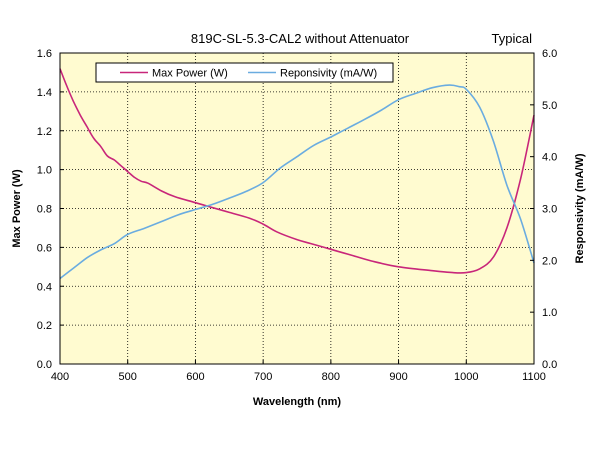  Describe the element at coordinates (398, 377) in the screenshot. I see `x-tick-label: 900` at that location.